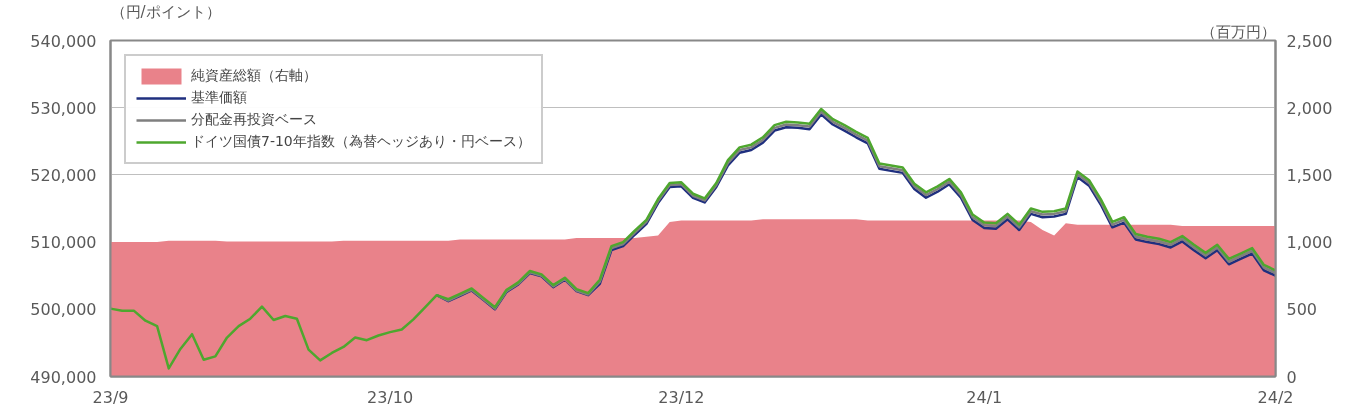  I want to click on legend-label: 基準価額, so click(219, 98).